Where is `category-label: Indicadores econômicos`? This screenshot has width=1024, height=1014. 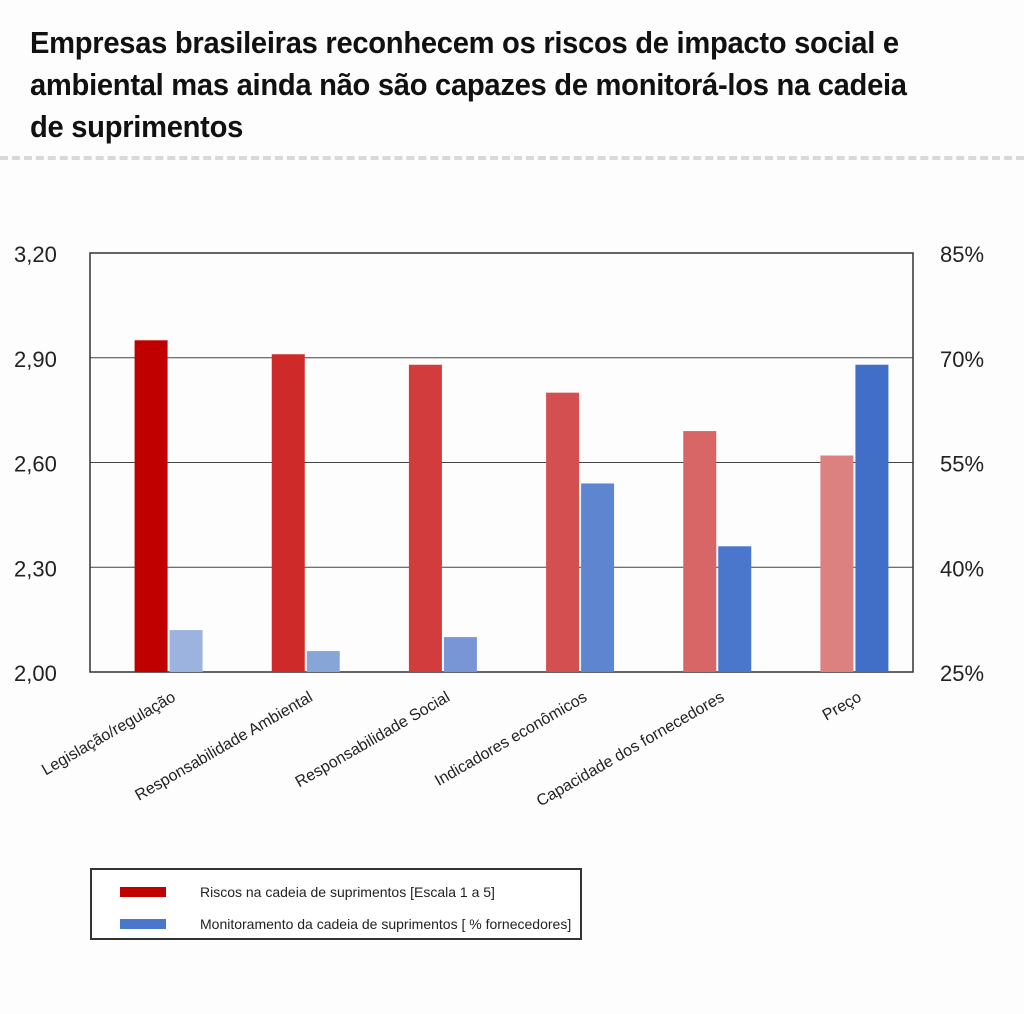
category-label: Indicadores econômicos is located at coordinates (511, 739).